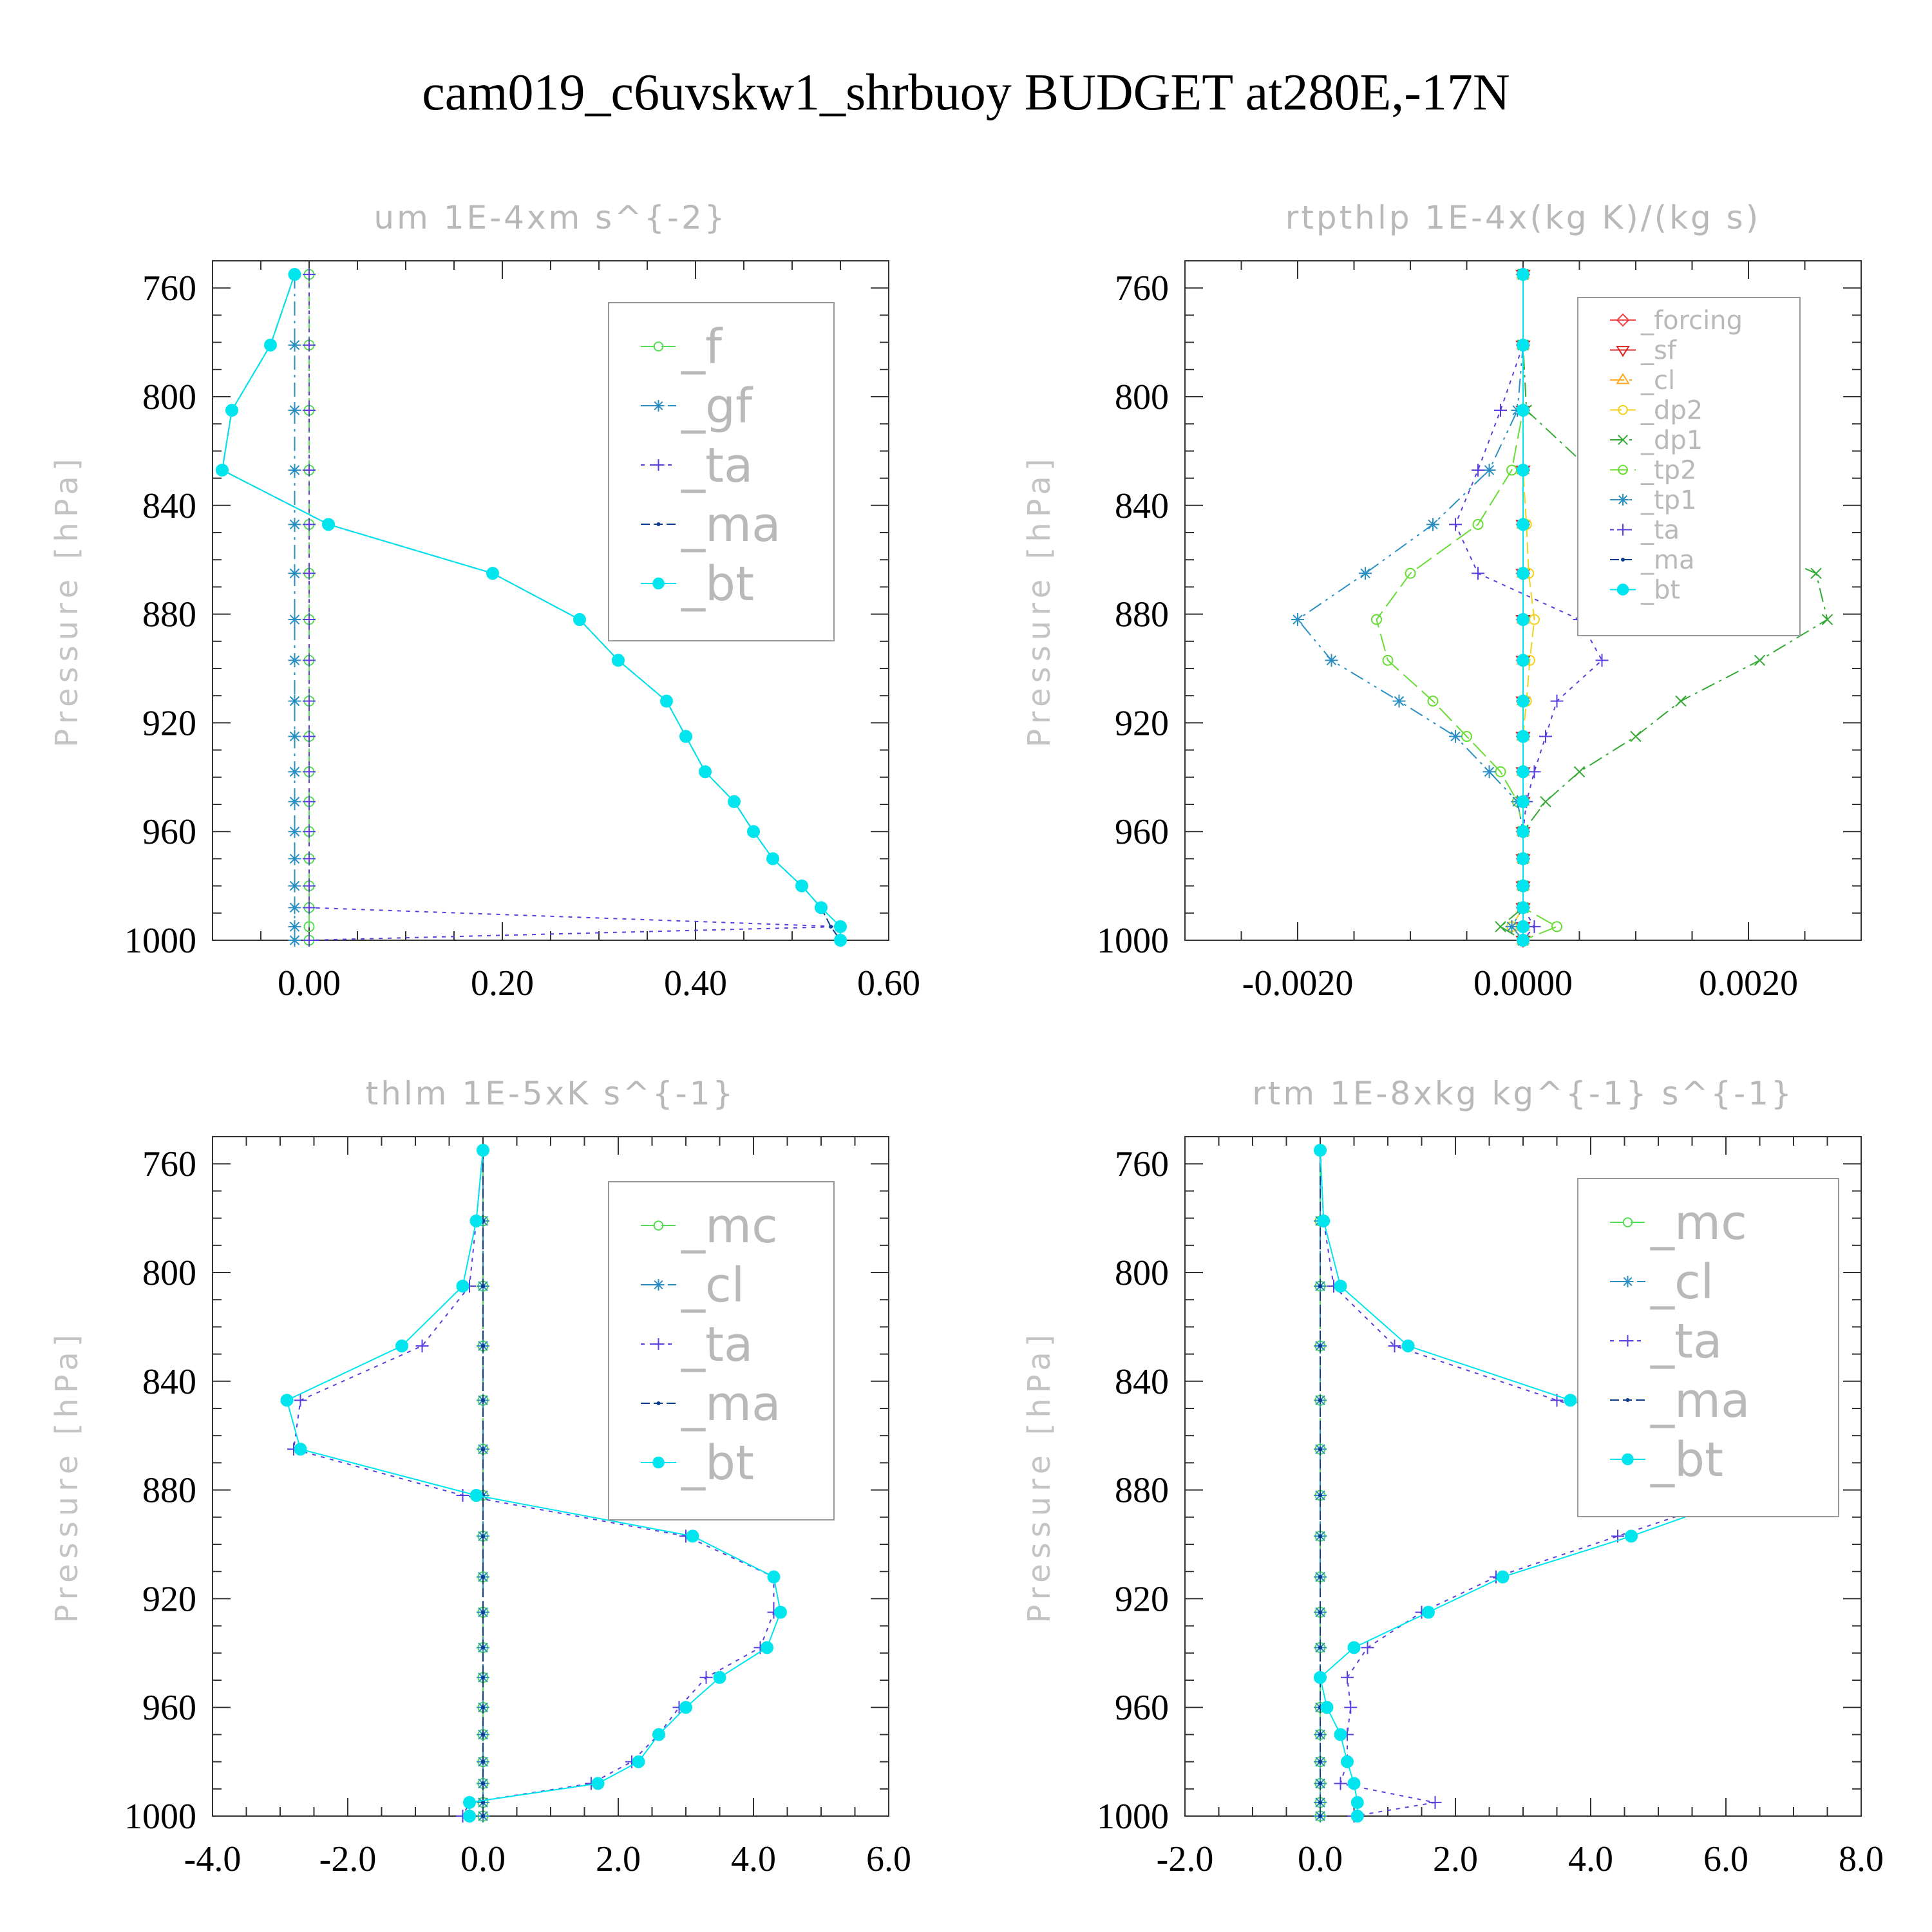  What do you see at coordinates (1039, 600) in the screenshot?
I see `y-axis-label: Pressure [hPa]` at bounding box center [1039, 600].